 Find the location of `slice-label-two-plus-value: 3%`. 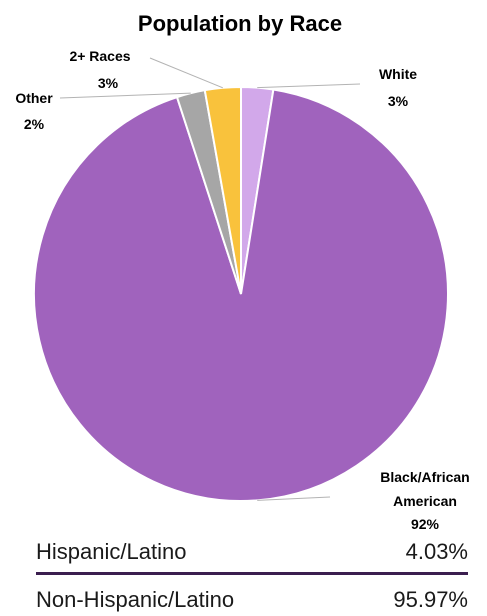

slice-label-two-plus-value: 3% is located at coordinates (108, 83).